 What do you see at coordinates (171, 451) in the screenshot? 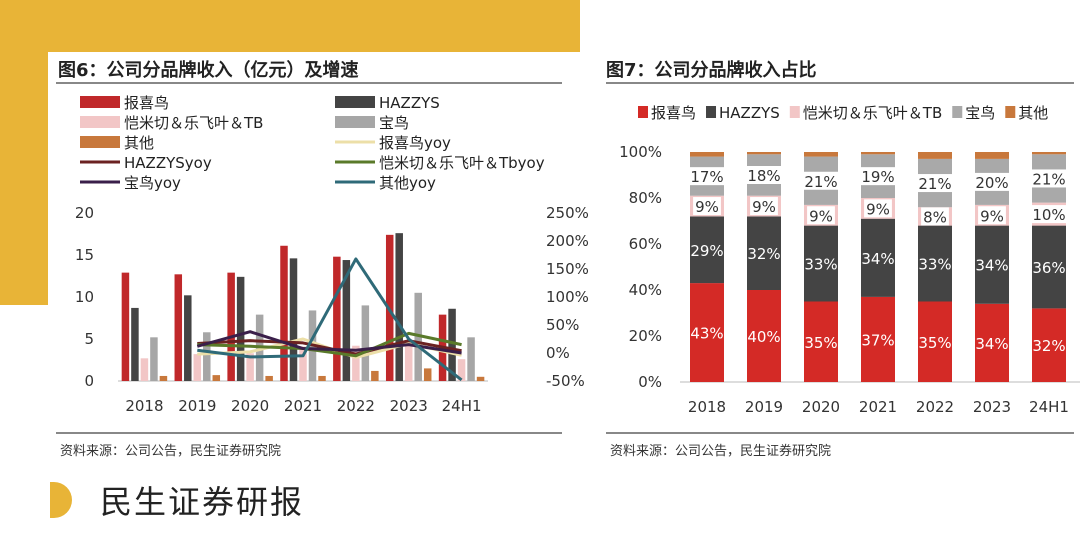
I see `source-note: 资料来源：公司公告，民生证券研究院` at bounding box center [171, 451].